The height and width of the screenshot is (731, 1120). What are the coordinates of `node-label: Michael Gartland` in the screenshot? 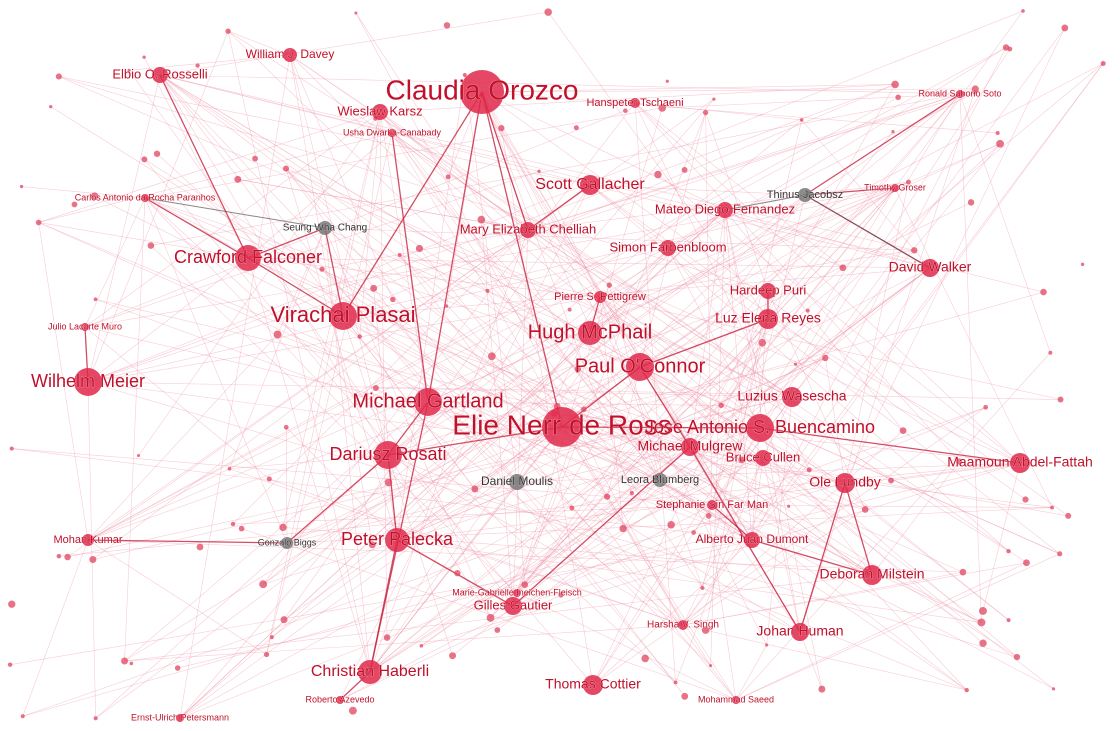 It's located at (427, 401).